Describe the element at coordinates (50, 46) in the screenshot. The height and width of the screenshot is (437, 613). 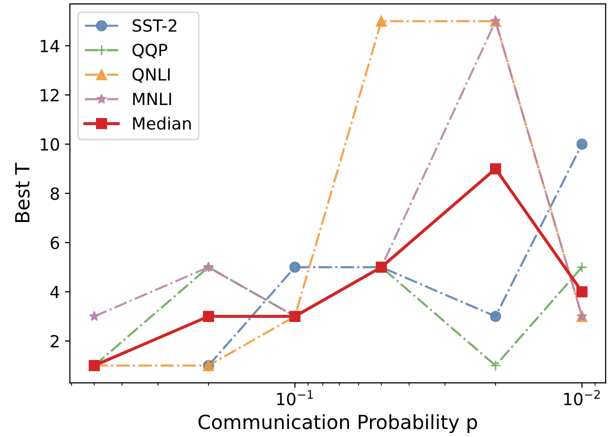
I see `y-tick-label: 14` at that location.